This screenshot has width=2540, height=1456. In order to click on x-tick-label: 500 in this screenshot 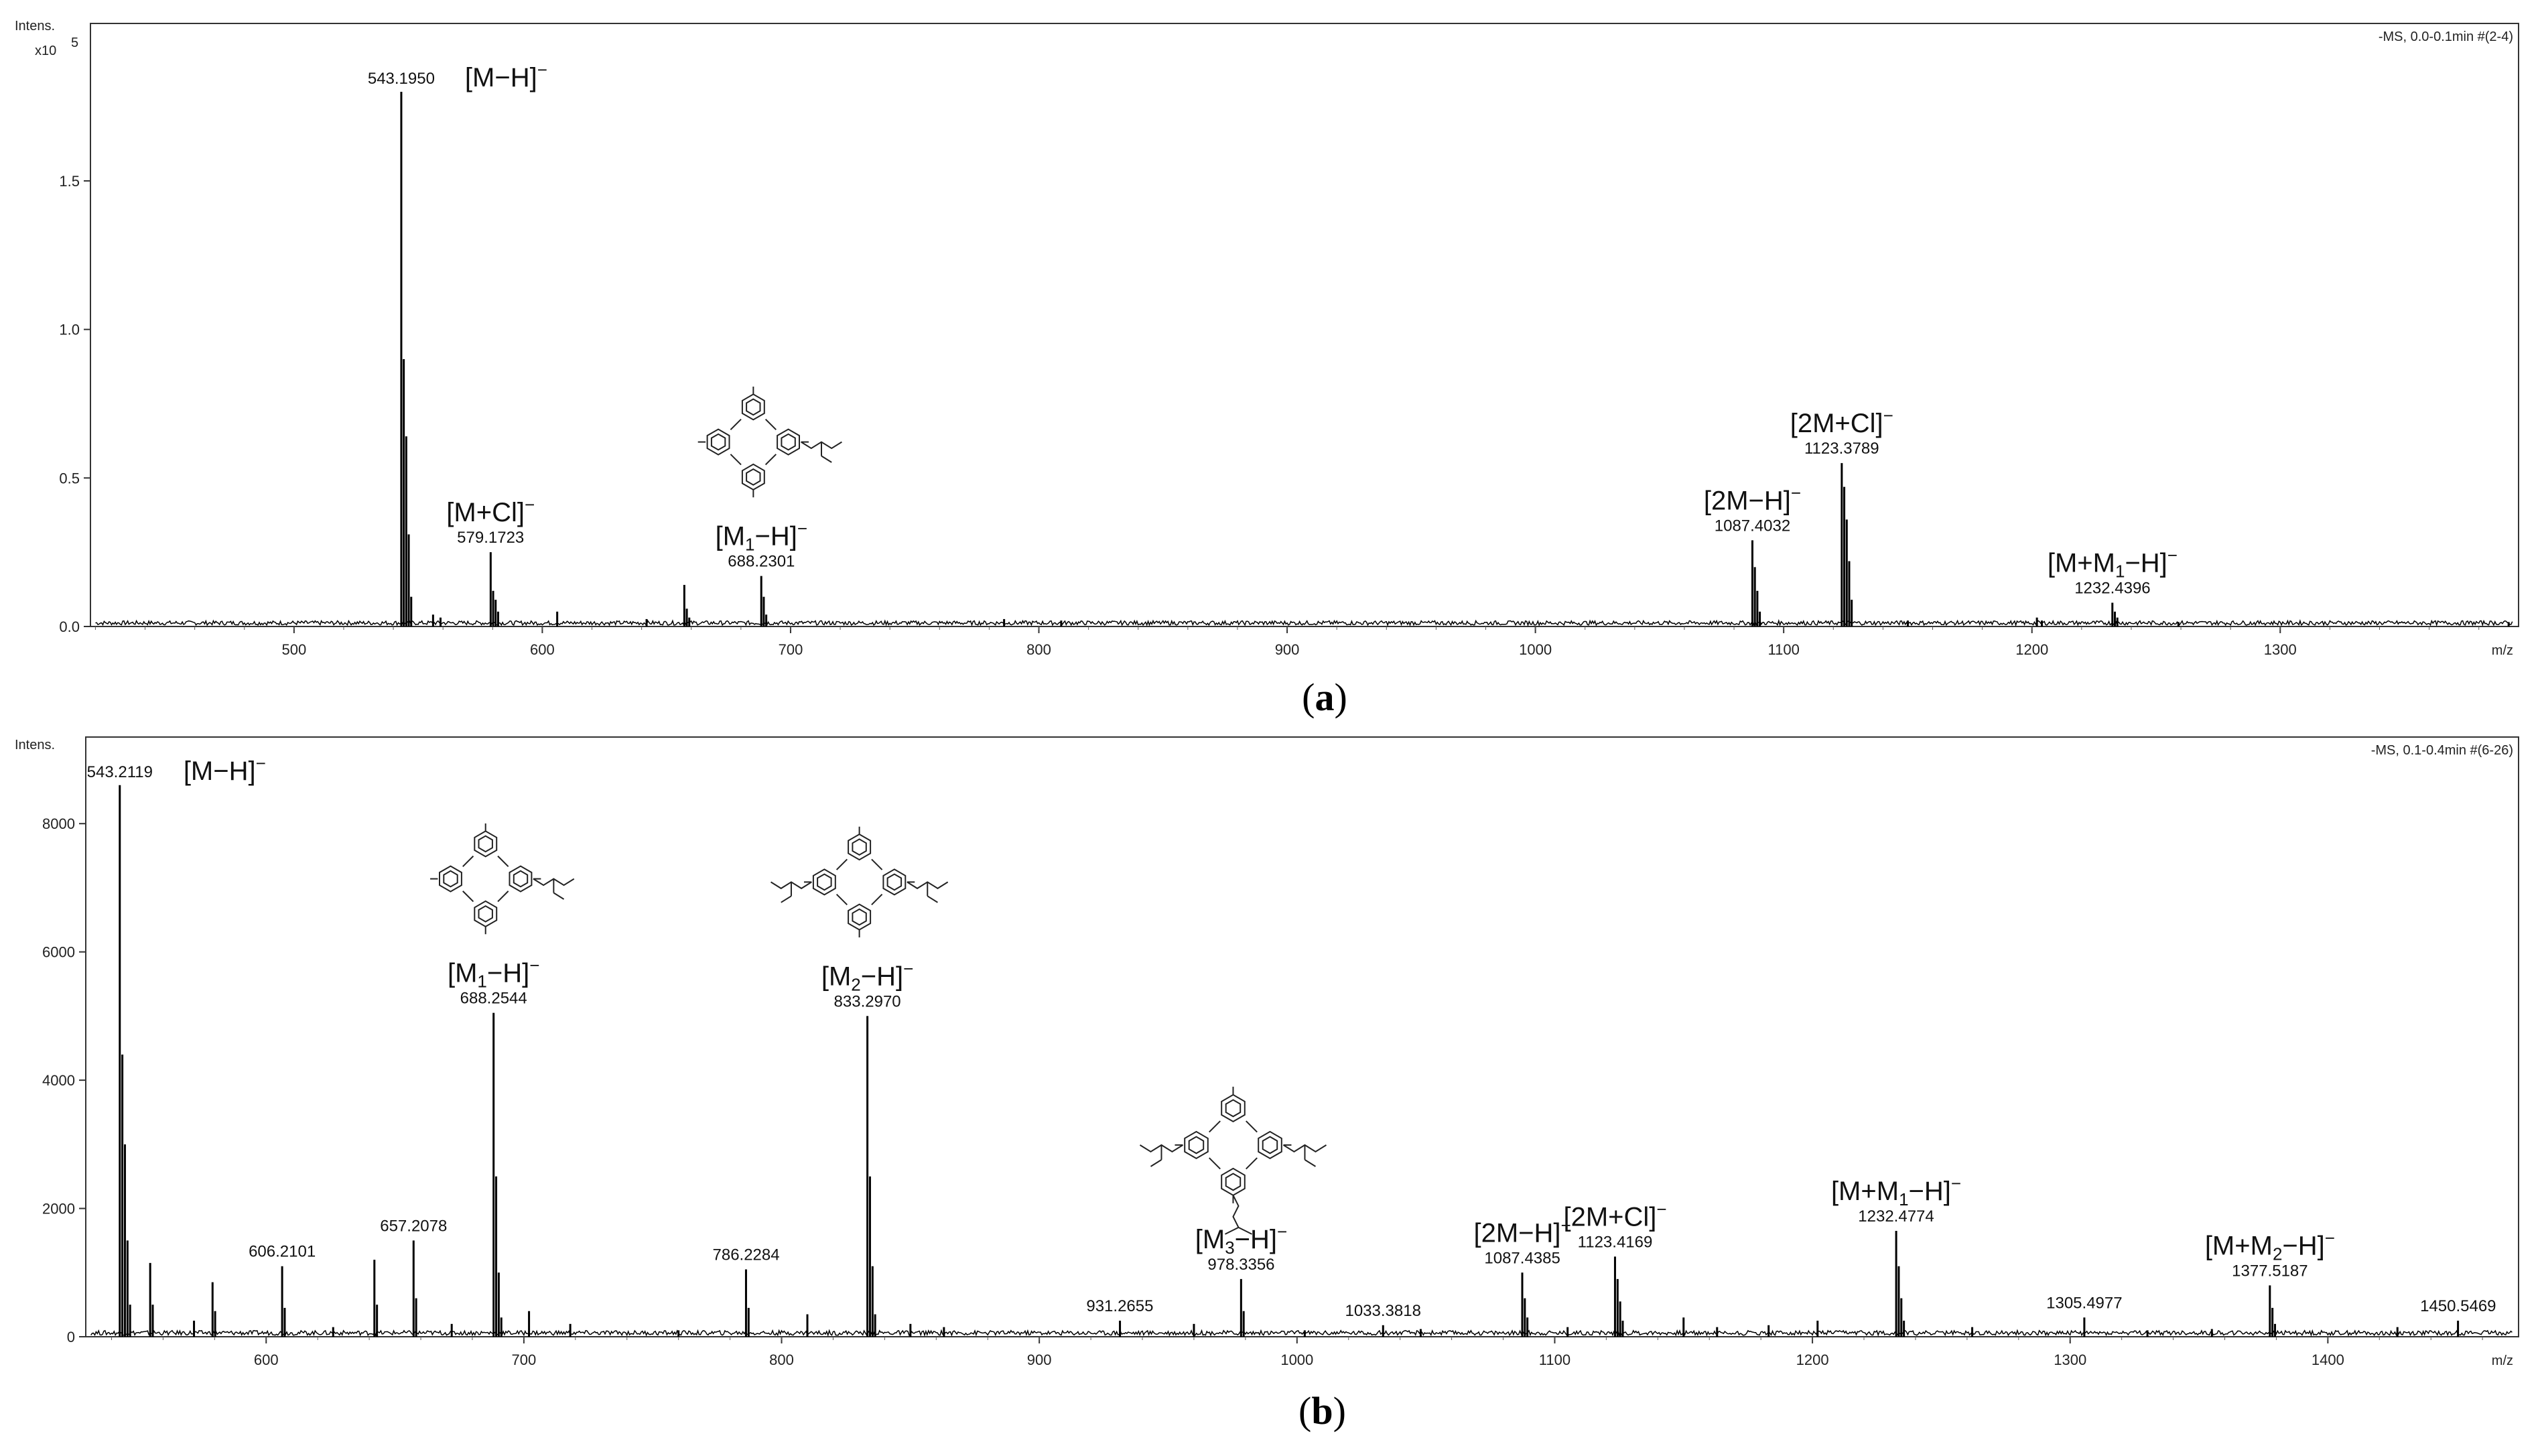, I will do `click(293, 649)`.